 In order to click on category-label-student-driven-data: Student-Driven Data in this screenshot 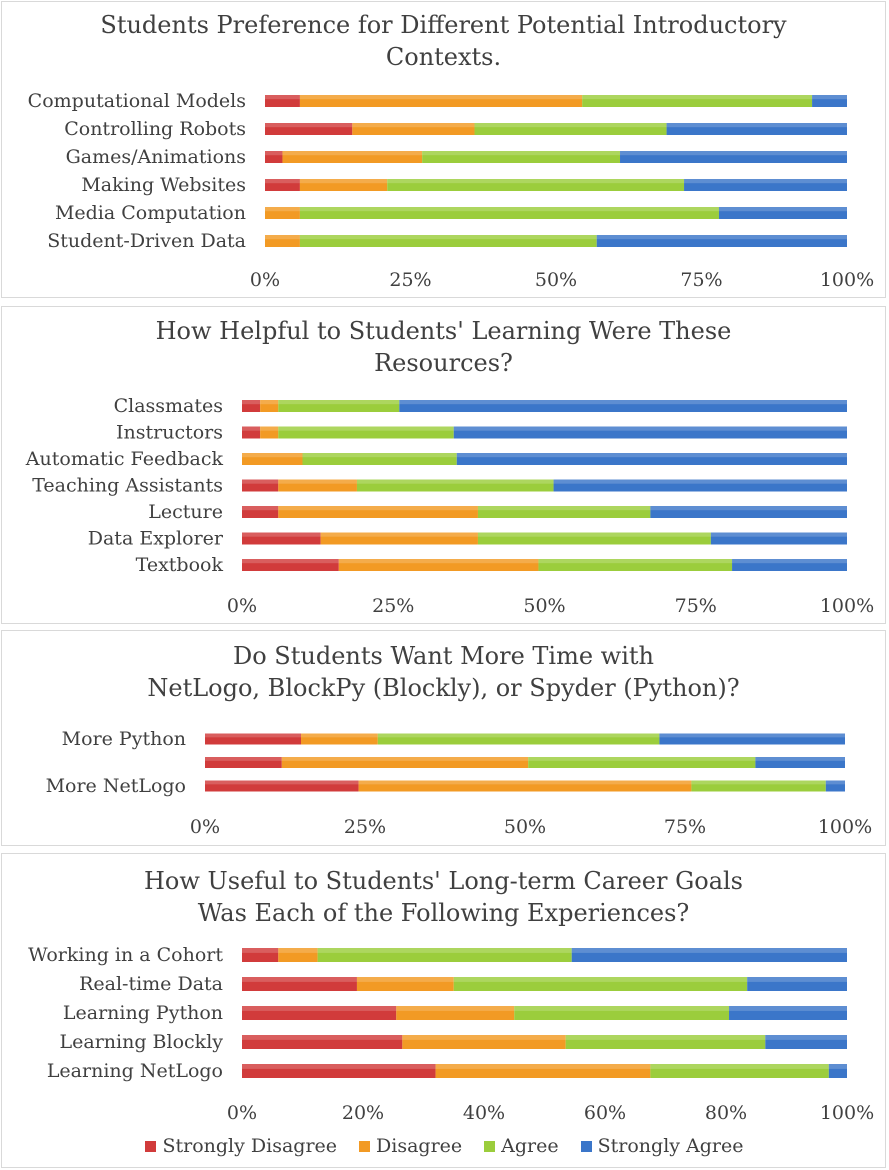, I will do `click(146, 241)`.